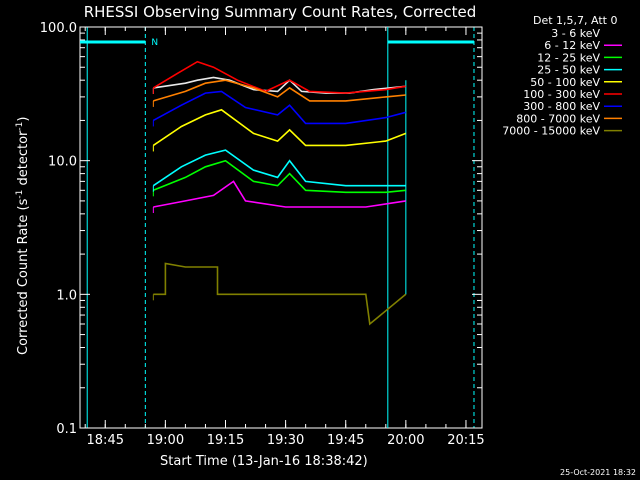 This screenshot has height=480, width=640. What do you see at coordinates (561, 94) in the screenshot?
I see `legend-entry-label: 100 - 300 keV` at bounding box center [561, 94].